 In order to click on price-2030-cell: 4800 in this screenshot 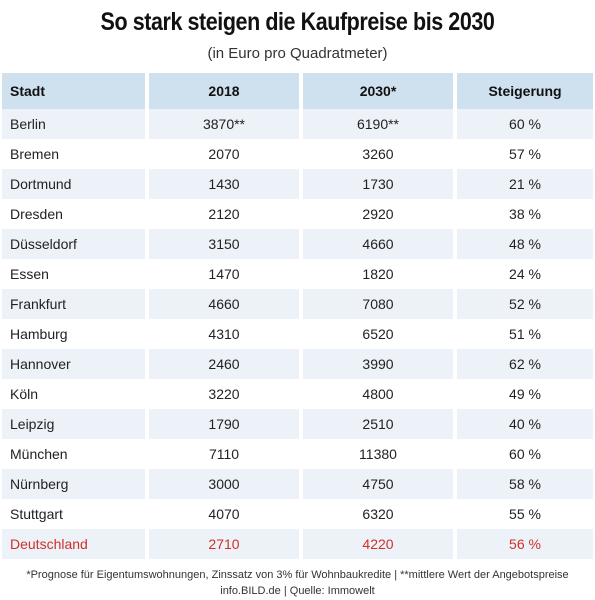, I will do `click(378, 394)`.